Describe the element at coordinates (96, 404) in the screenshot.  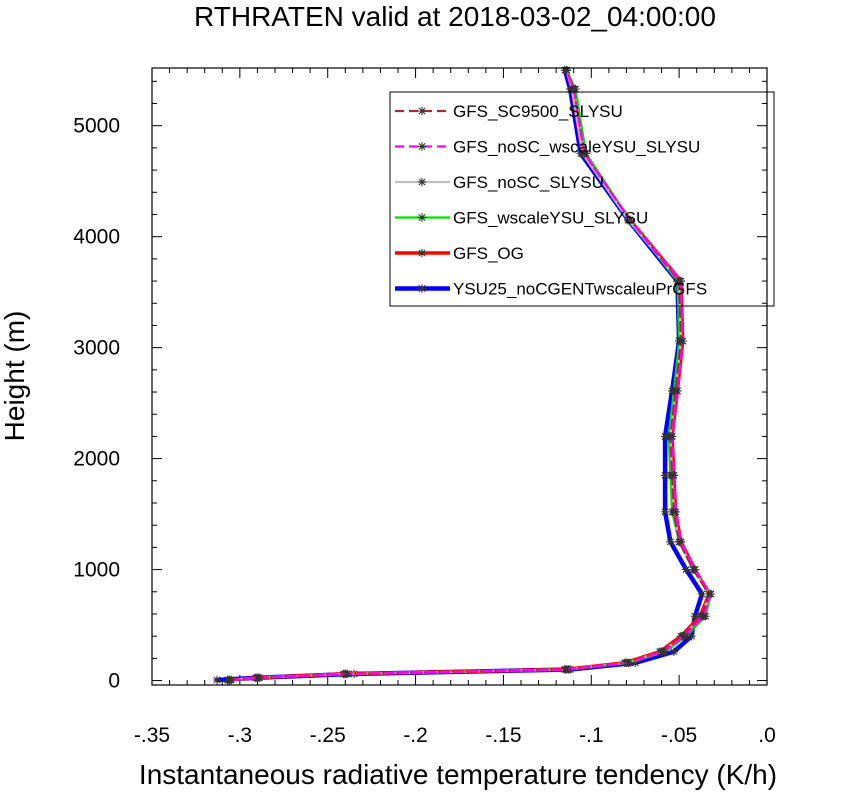
I see `y-tick-labels: 0 1000 2000 3000 4000 5000` at that location.